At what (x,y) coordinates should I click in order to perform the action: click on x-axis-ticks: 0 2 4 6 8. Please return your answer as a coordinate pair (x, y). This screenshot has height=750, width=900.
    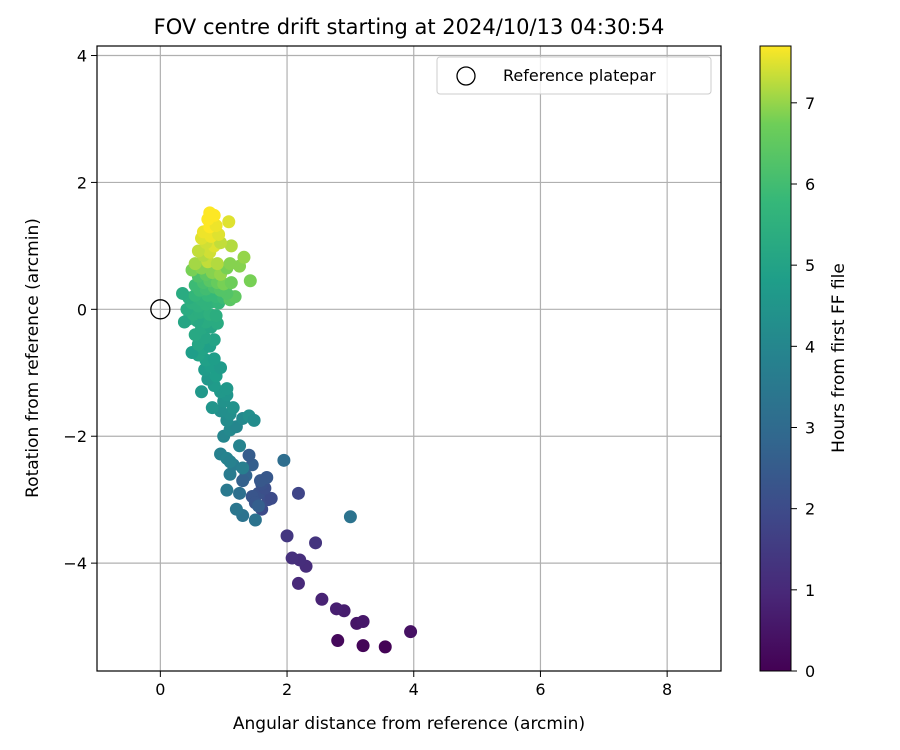
    Looking at the image, I should click on (413, 685).